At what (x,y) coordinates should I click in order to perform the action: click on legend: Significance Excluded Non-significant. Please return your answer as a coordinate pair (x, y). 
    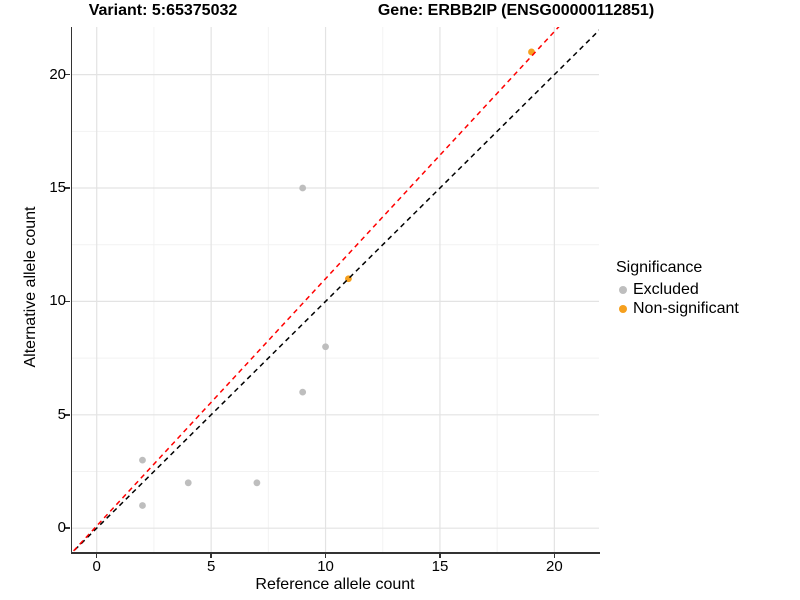
    Looking at the image, I should click on (677, 289).